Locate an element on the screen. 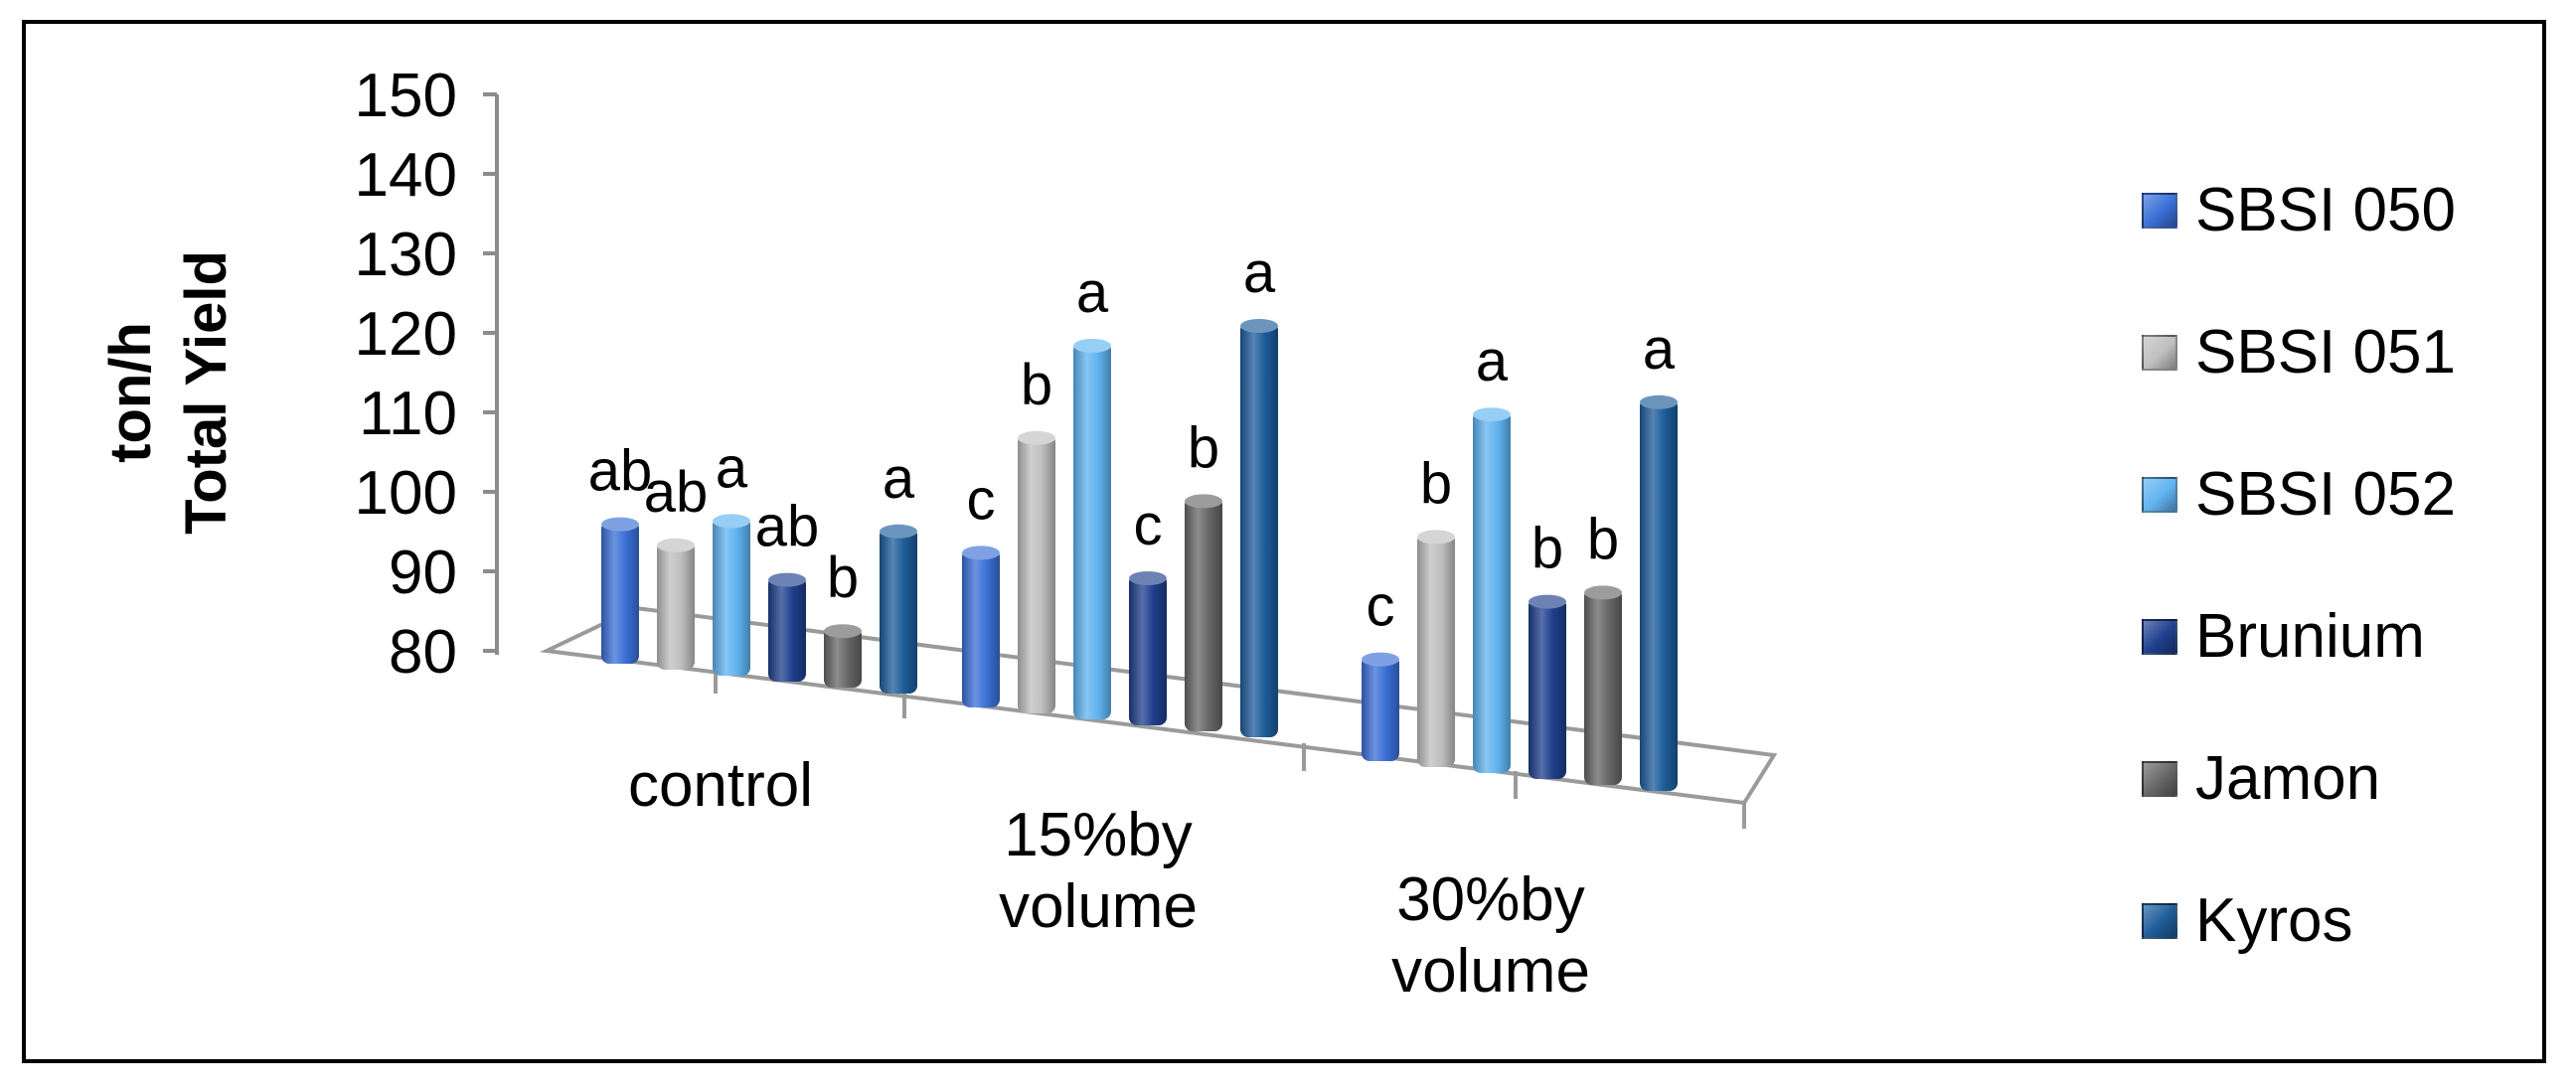  category-label-control: control is located at coordinates (720, 785).